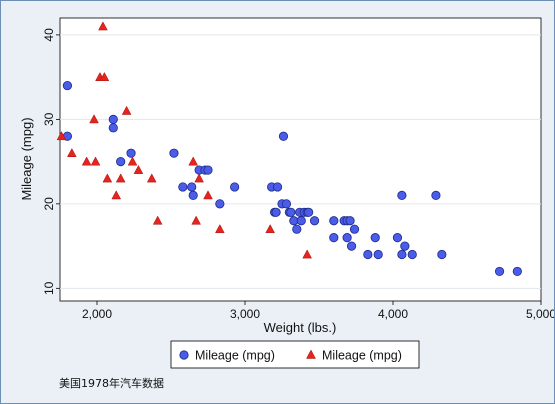  Describe the element at coordinates (540, 314) in the screenshot. I see `x-tick-label: 5,000` at that location.